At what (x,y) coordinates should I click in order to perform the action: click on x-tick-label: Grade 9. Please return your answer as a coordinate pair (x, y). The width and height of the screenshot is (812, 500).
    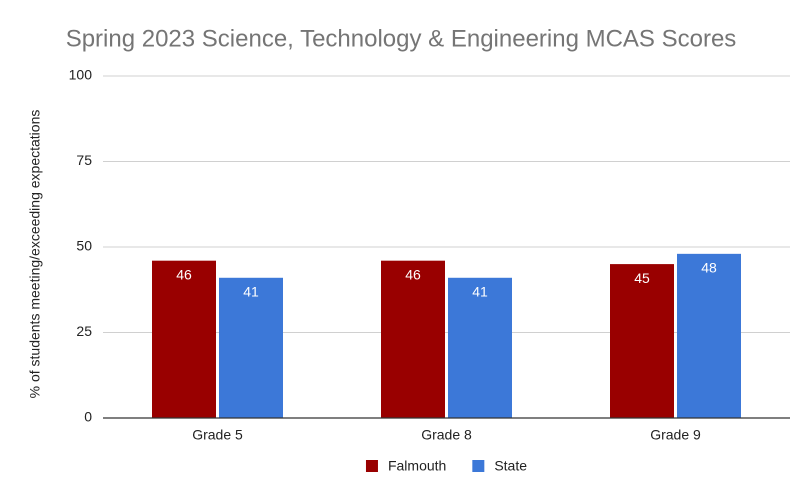
    Looking at the image, I should click on (675, 435).